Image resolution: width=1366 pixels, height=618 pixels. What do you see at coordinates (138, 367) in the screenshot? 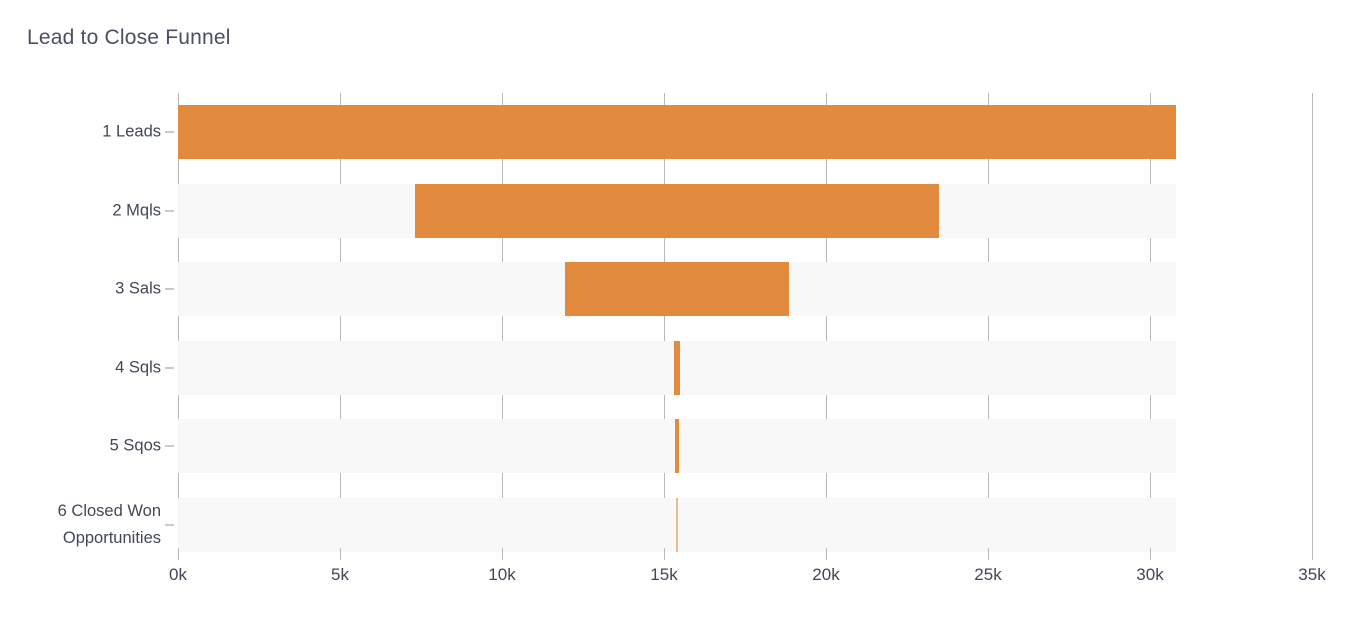
I see `category-label-4: 4 Sqls` at bounding box center [138, 367].